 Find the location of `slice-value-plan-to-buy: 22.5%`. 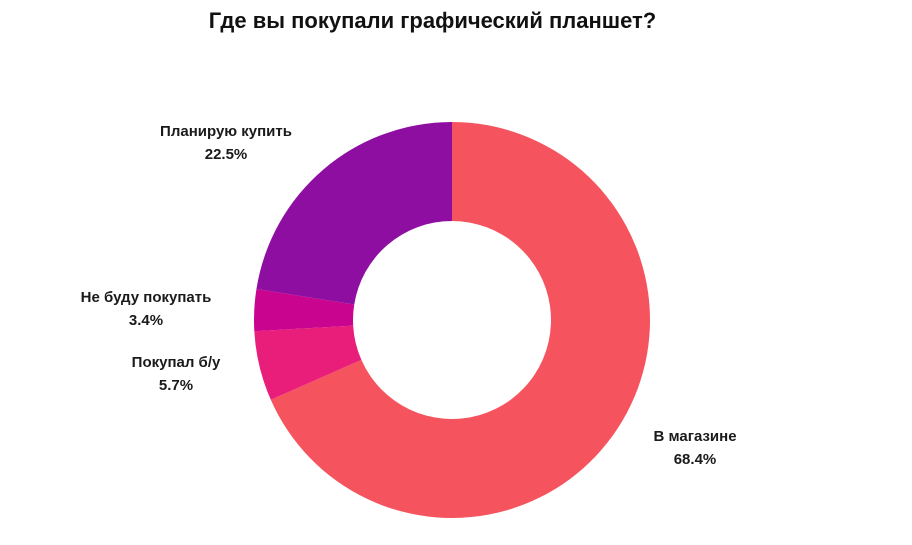

slice-value-plan-to-buy: 22.5% is located at coordinates (226, 154).